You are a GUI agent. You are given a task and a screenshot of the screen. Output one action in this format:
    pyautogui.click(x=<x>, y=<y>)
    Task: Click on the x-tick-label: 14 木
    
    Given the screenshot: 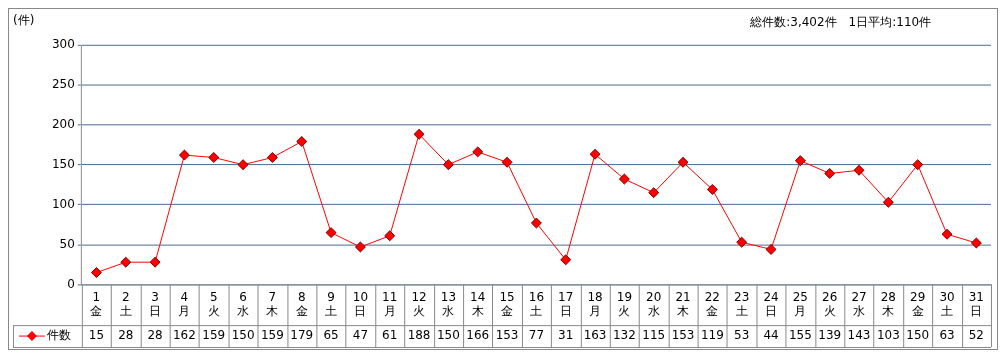 What is the action you would take?
    pyautogui.click(x=478, y=304)
    